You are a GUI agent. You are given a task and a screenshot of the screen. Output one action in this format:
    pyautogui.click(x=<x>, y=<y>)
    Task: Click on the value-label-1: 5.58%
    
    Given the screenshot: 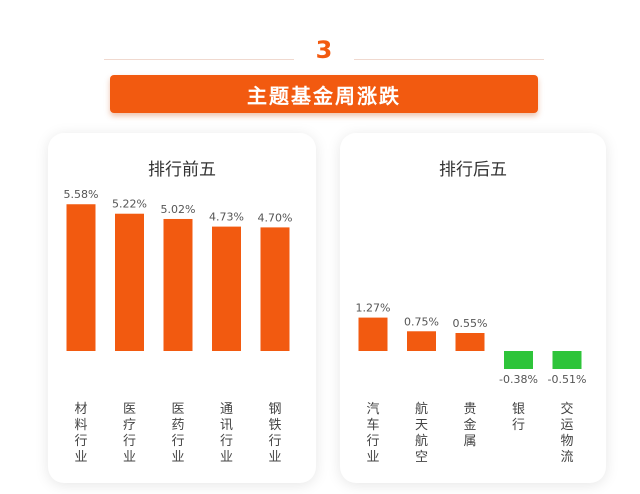 What is the action you would take?
    pyautogui.click(x=81, y=194)
    